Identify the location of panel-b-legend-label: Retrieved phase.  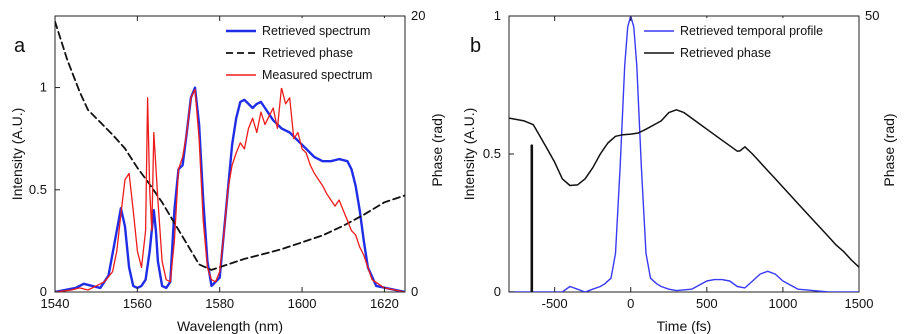
(725, 53).